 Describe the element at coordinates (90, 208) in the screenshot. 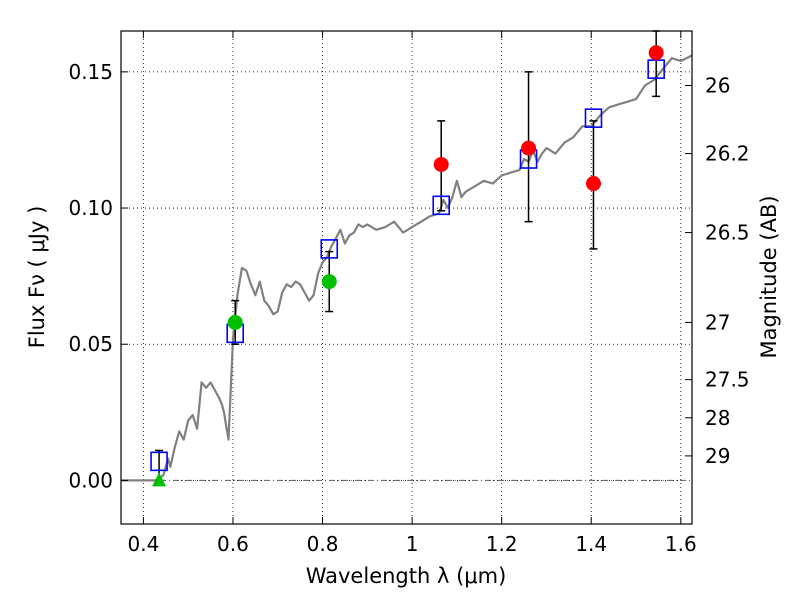

I see `y-tick-label: 0.10` at that location.